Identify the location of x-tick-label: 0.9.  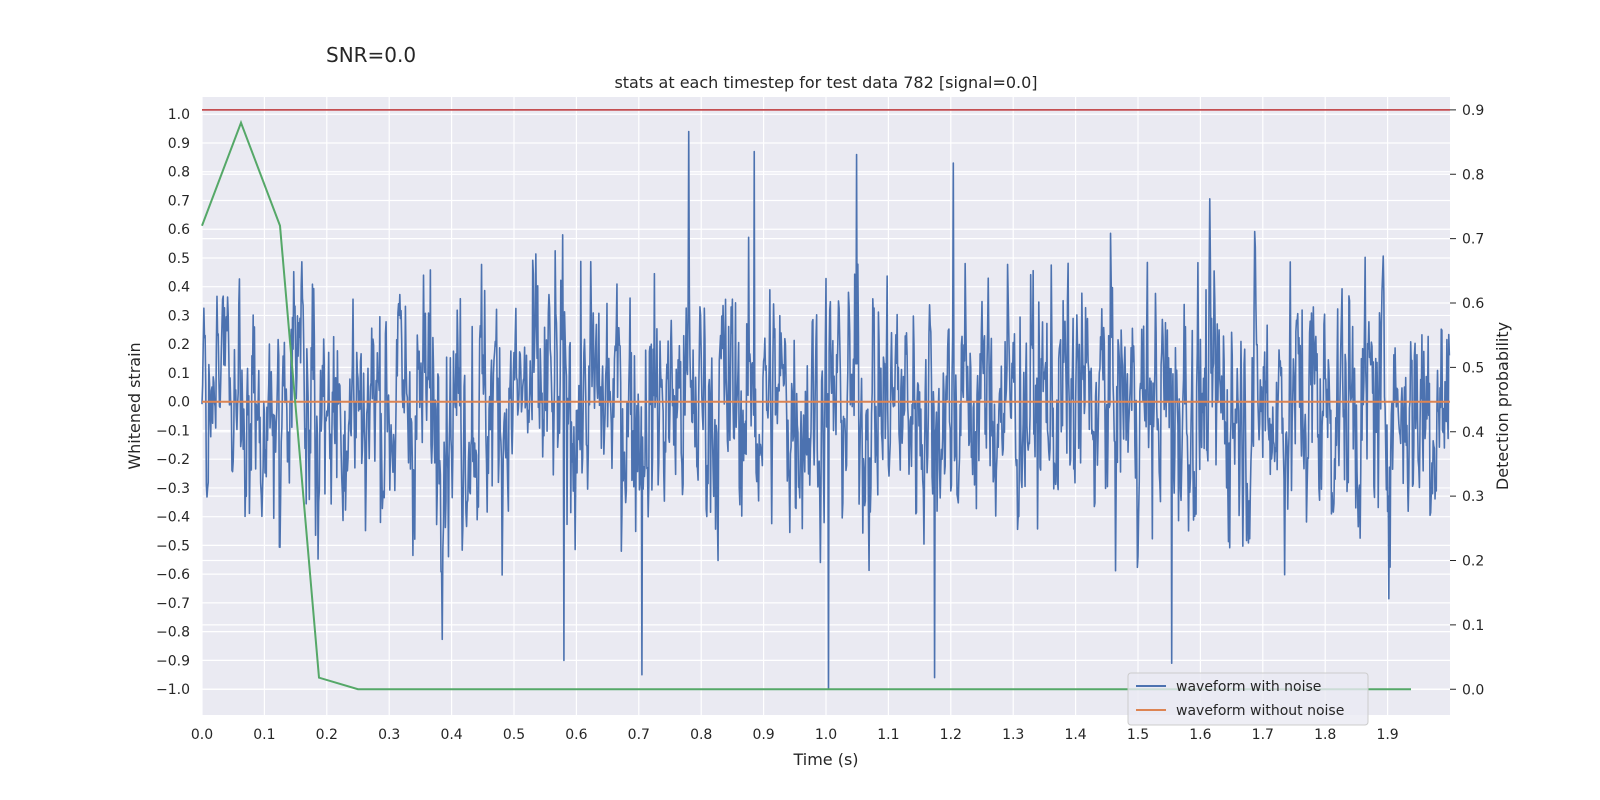
(763, 735).